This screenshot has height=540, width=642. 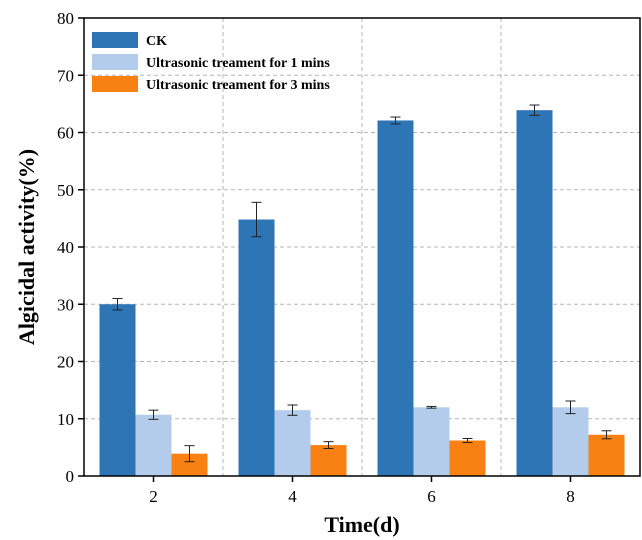 What do you see at coordinates (65, 362) in the screenshot?
I see `y-tick-label: 20` at bounding box center [65, 362].